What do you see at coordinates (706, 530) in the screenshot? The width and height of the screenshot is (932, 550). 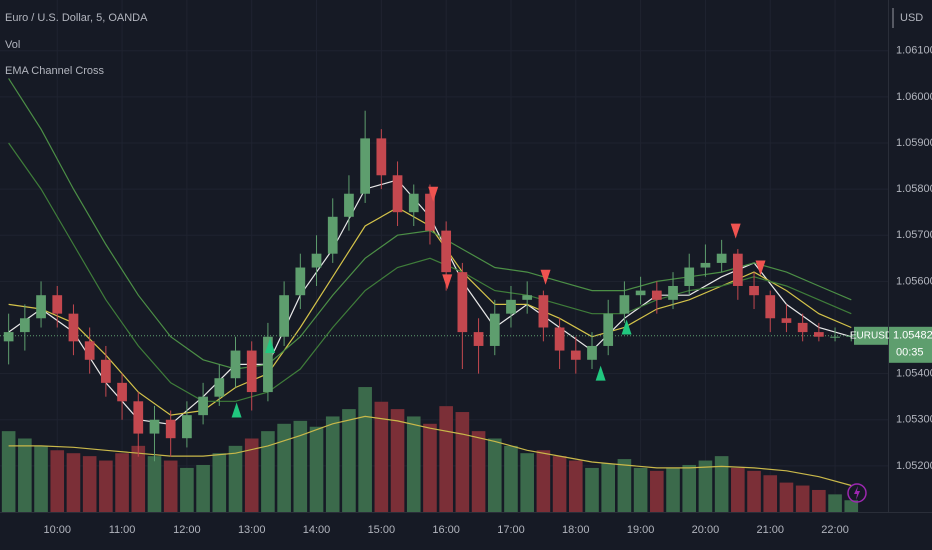 I see `x-tick-label: 20:00` at bounding box center [706, 530].